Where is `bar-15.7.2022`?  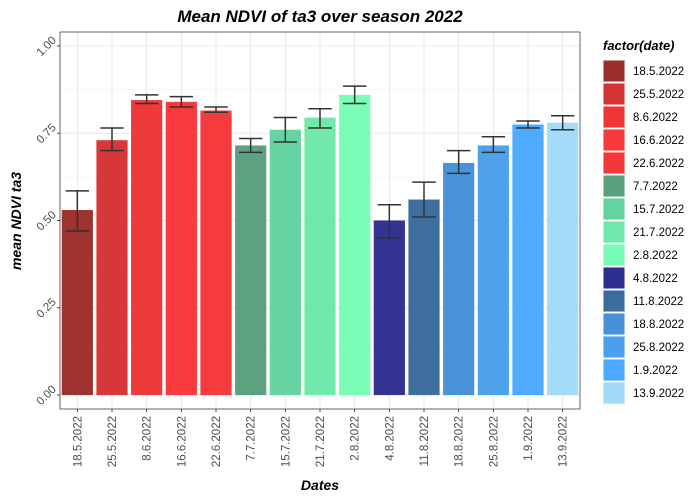 bar-15.7.2022 is located at coordinates (285, 262).